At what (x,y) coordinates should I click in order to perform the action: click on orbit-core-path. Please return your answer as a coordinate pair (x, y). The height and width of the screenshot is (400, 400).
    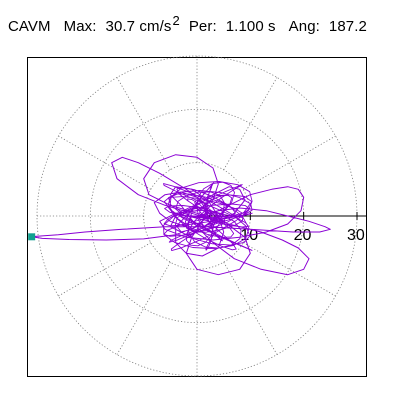
    Looking at the image, I should click on (208, 216).